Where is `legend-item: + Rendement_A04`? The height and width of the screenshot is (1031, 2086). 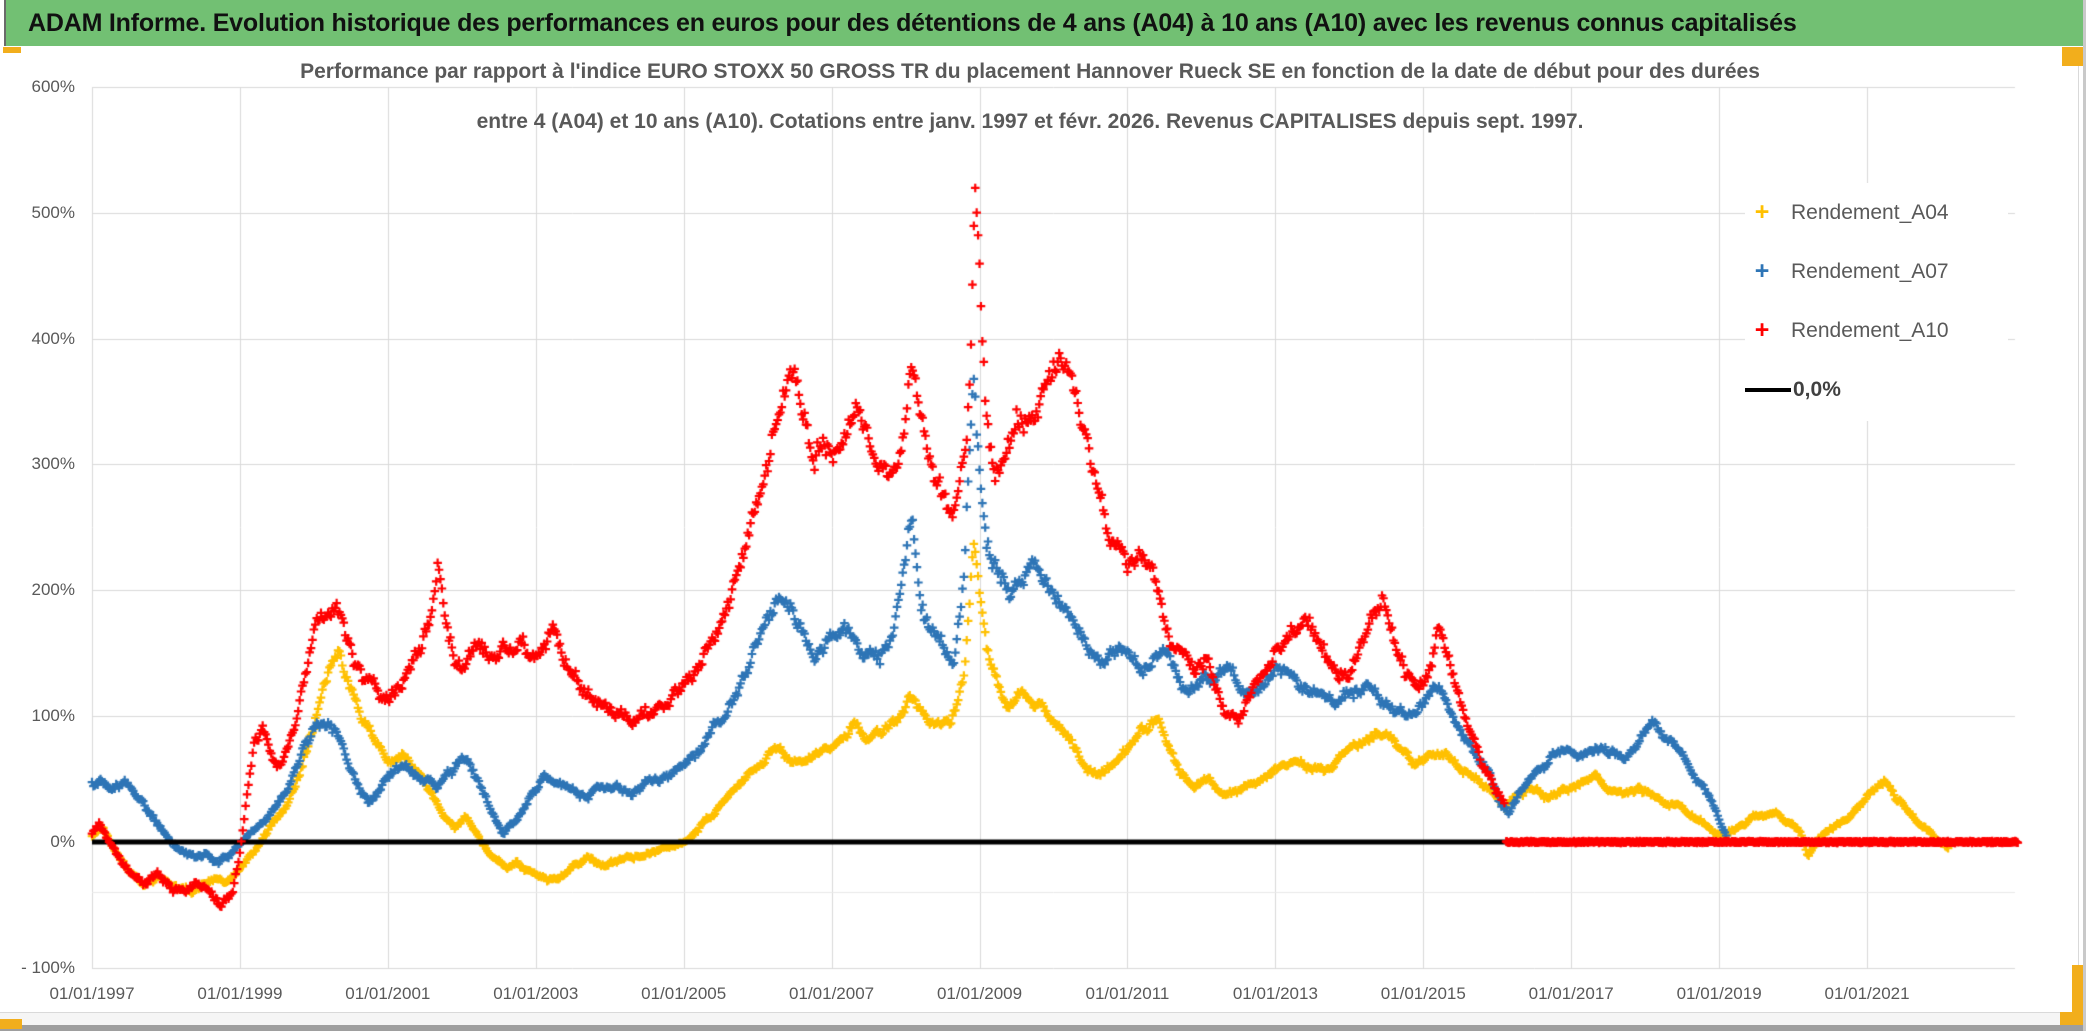 legend-item: + Rendement_A04 is located at coordinates (1876, 212).